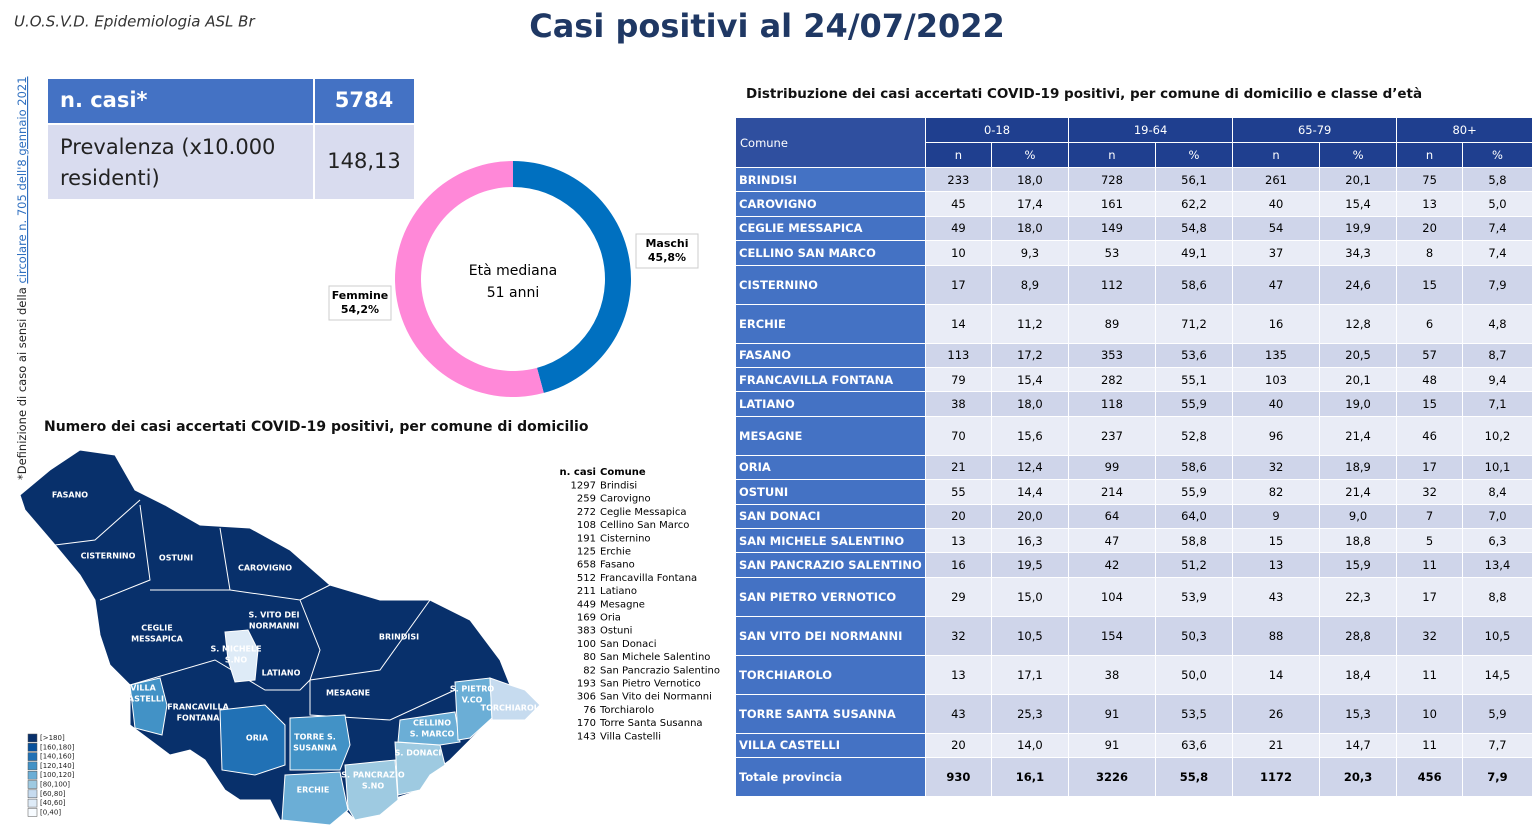 Image resolution: width=1540 pixels, height=835 pixels. I want to click on table-cell: 50,3, so click(1194, 635).